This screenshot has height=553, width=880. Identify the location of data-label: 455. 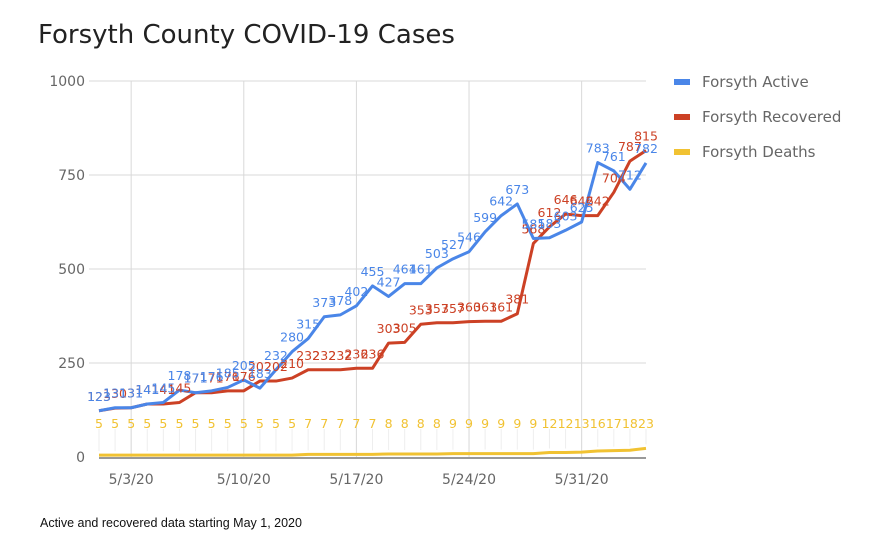
(373, 271).